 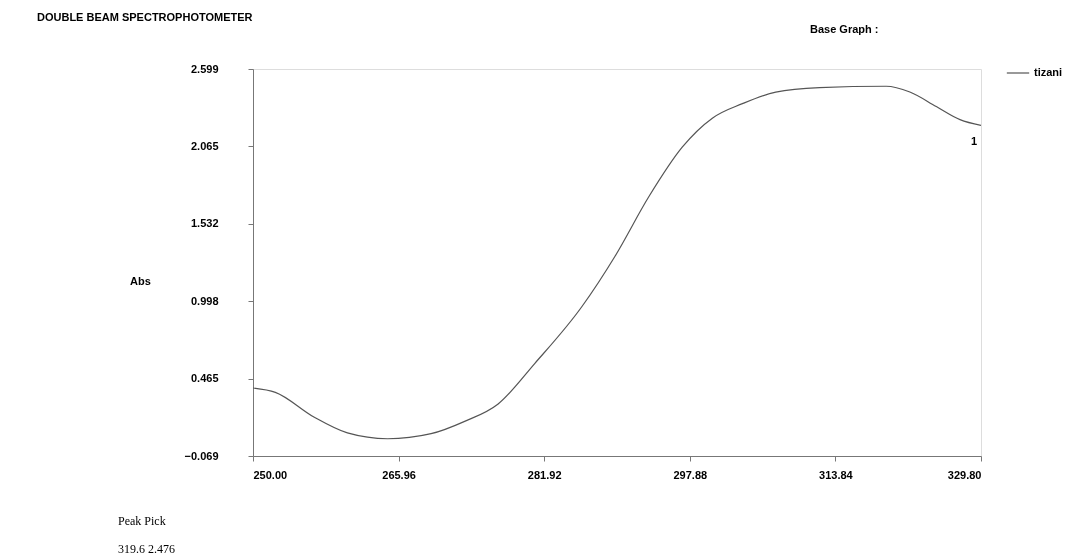 What do you see at coordinates (201, 455) in the screenshot?
I see `y-tick-label: −0.069` at bounding box center [201, 455].